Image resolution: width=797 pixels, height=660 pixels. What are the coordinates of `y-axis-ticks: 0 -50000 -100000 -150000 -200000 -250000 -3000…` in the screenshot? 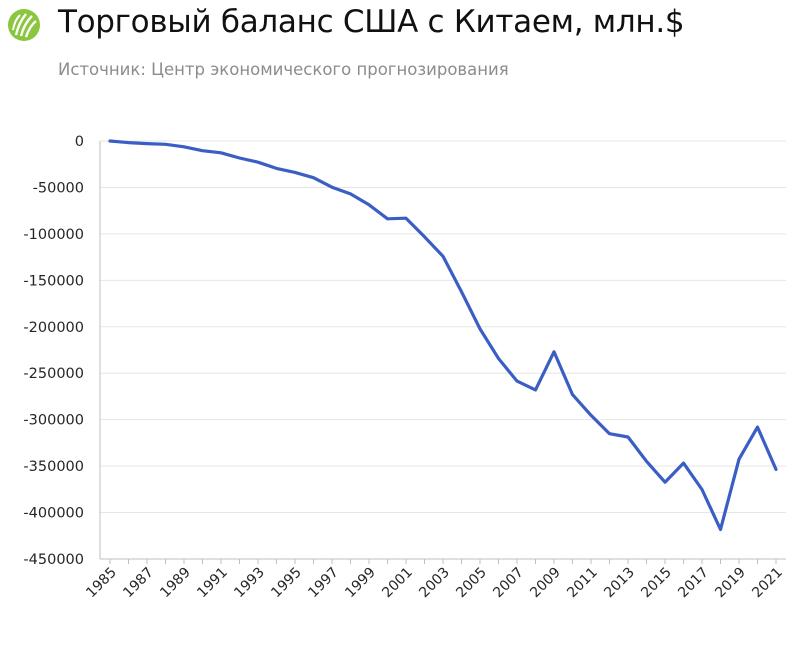 It's located at (53, 351).